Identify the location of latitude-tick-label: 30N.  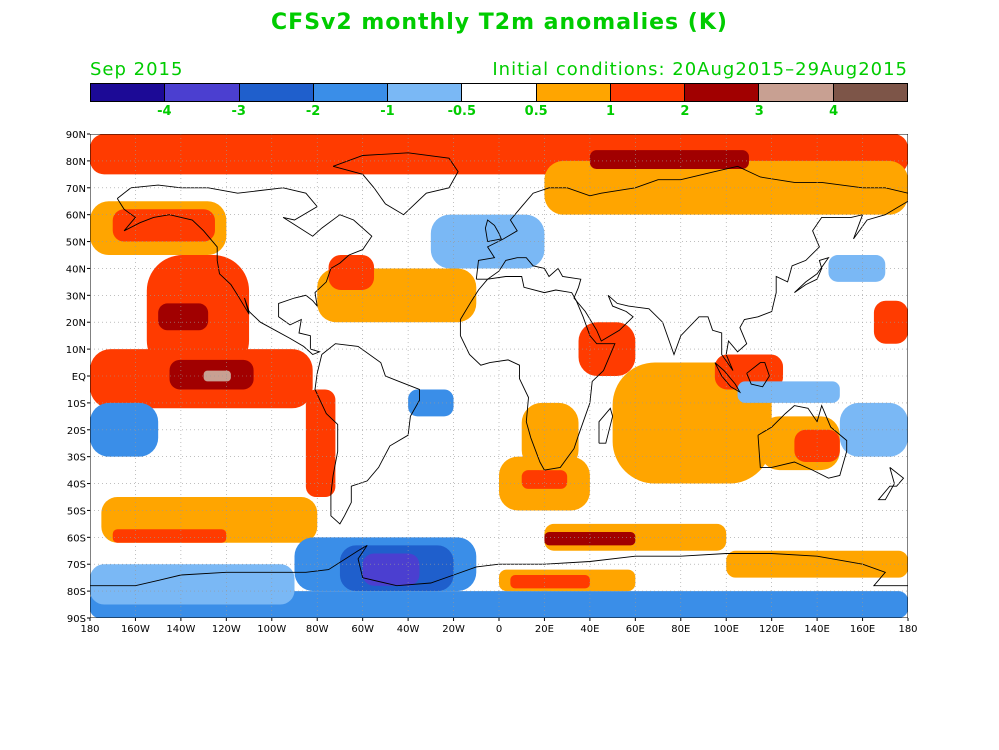
(76, 296).